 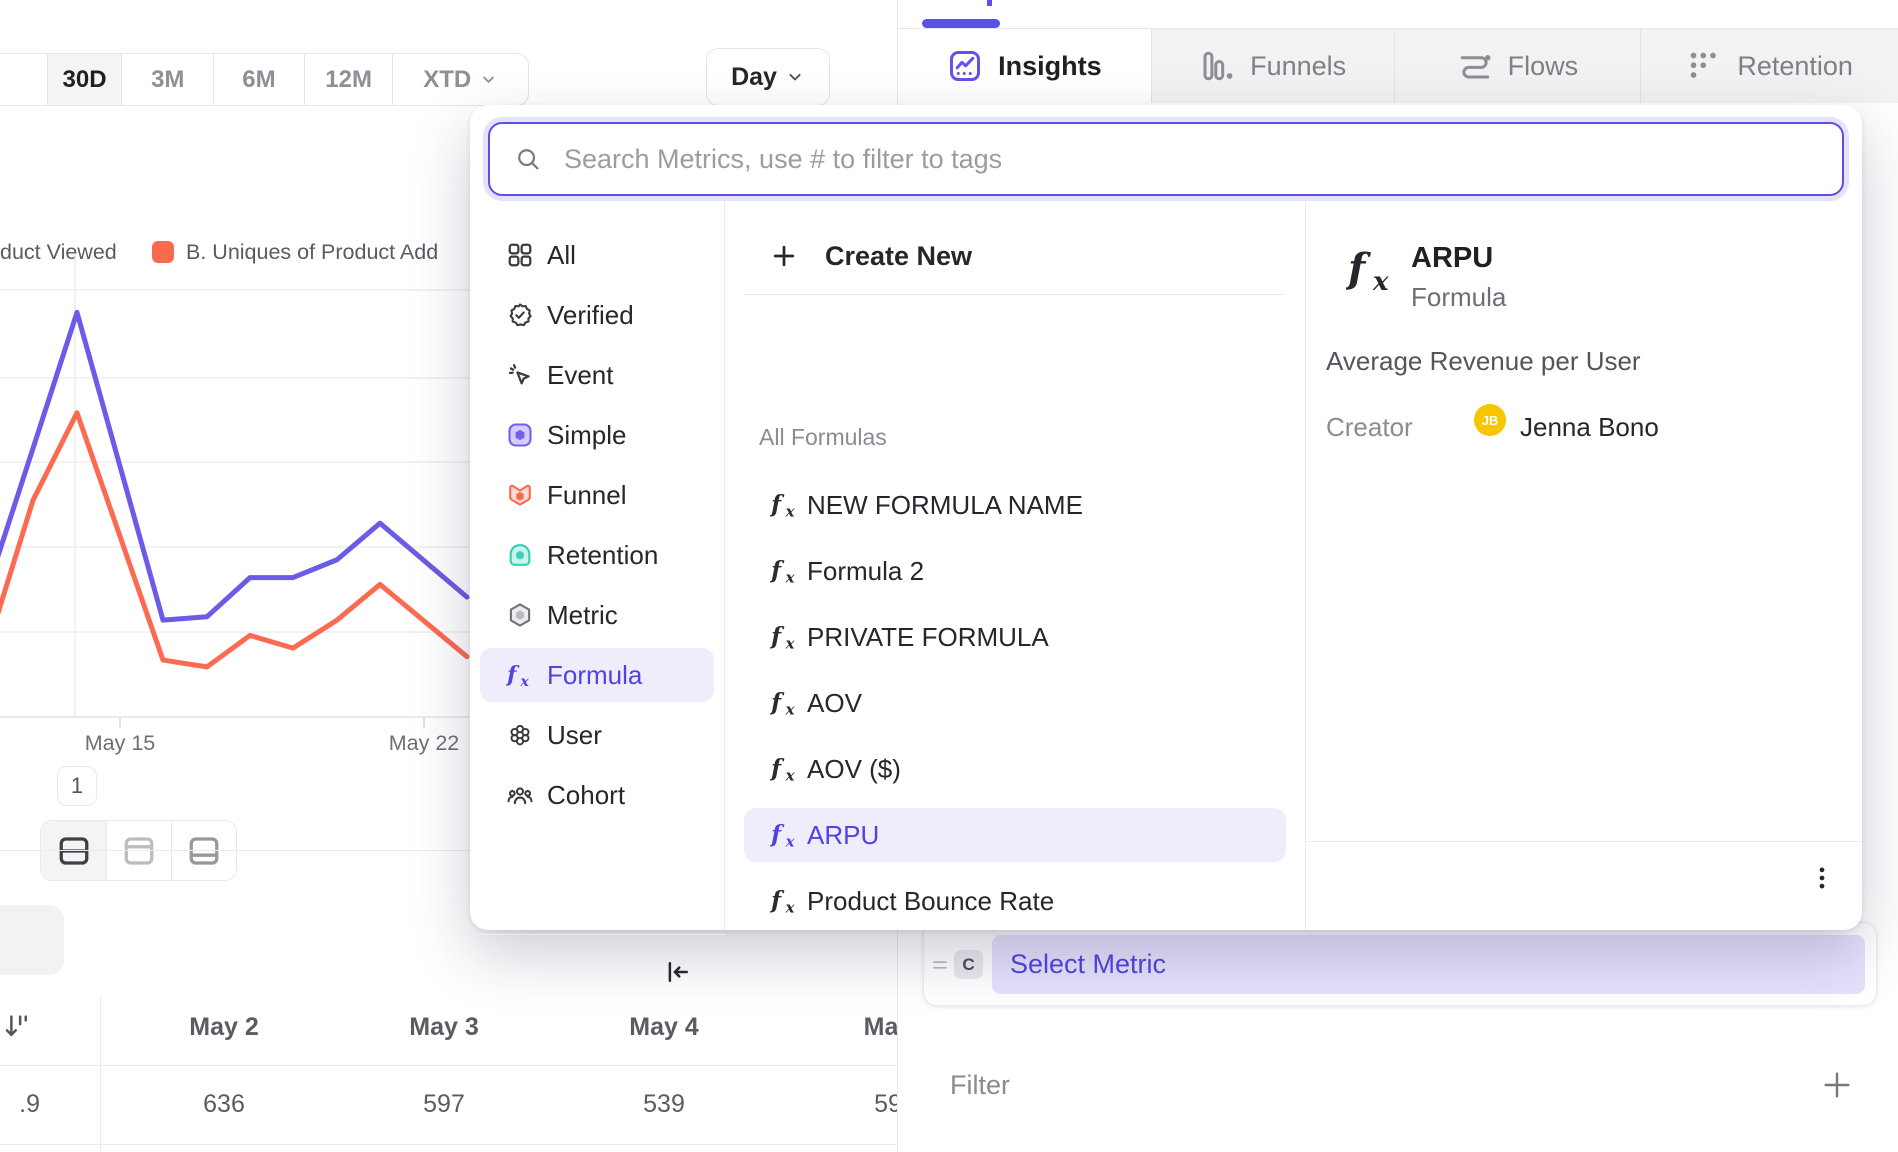 What do you see at coordinates (664, 1027) in the screenshot?
I see `table-column-header: May 4` at bounding box center [664, 1027].